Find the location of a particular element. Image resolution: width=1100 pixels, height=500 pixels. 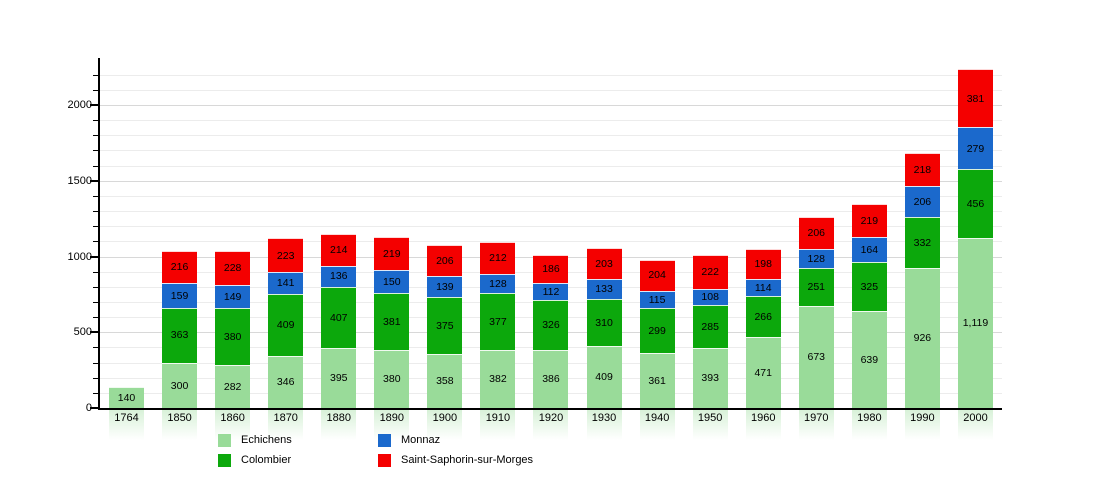

bar-value-label: 214 is located at coordinates (338, 249).